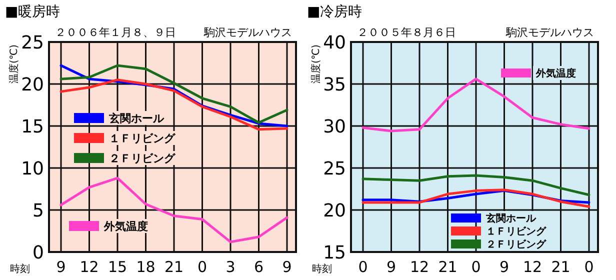  Describe the element at coordinates (38, 211) in the screenshot. I see `y-tick-label: 5` at that location.